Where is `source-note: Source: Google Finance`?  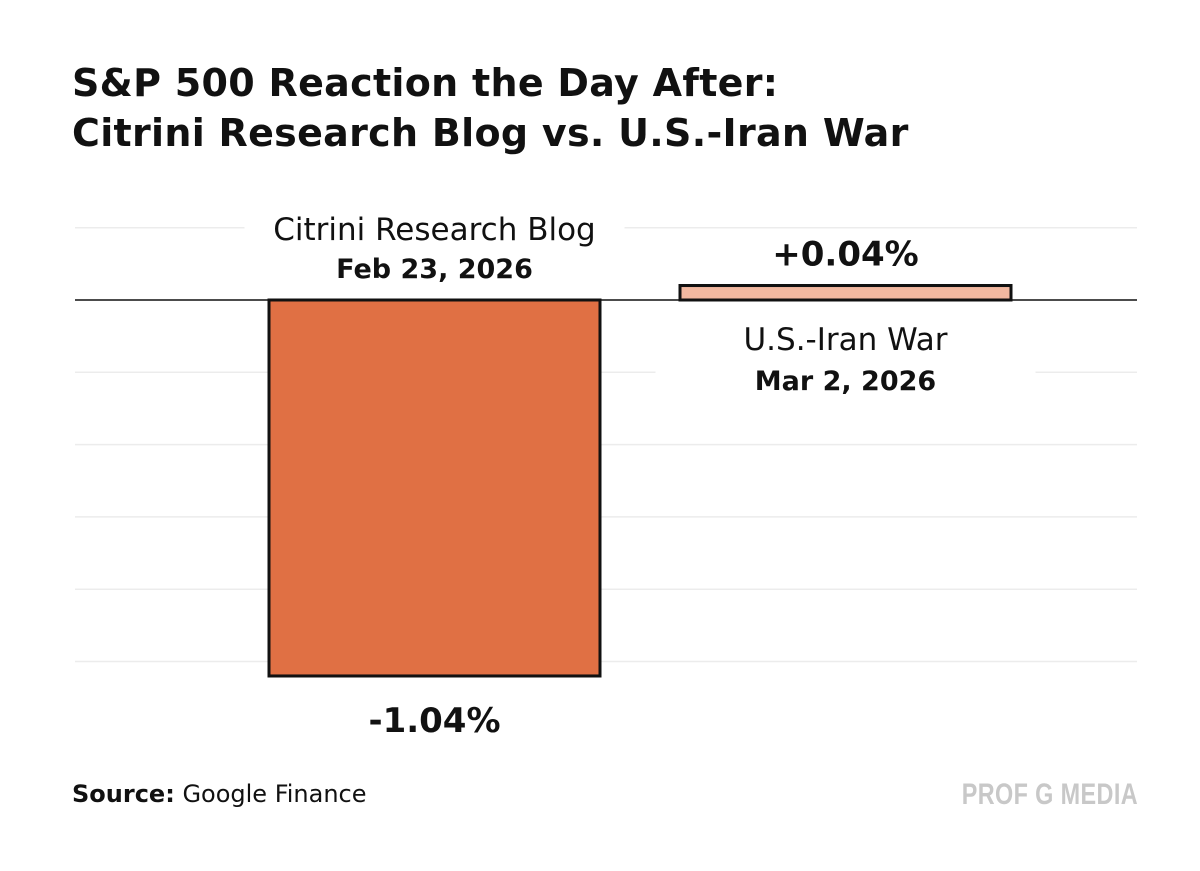
source-note: Source: Google Finance is located at coordinates (219, 794).